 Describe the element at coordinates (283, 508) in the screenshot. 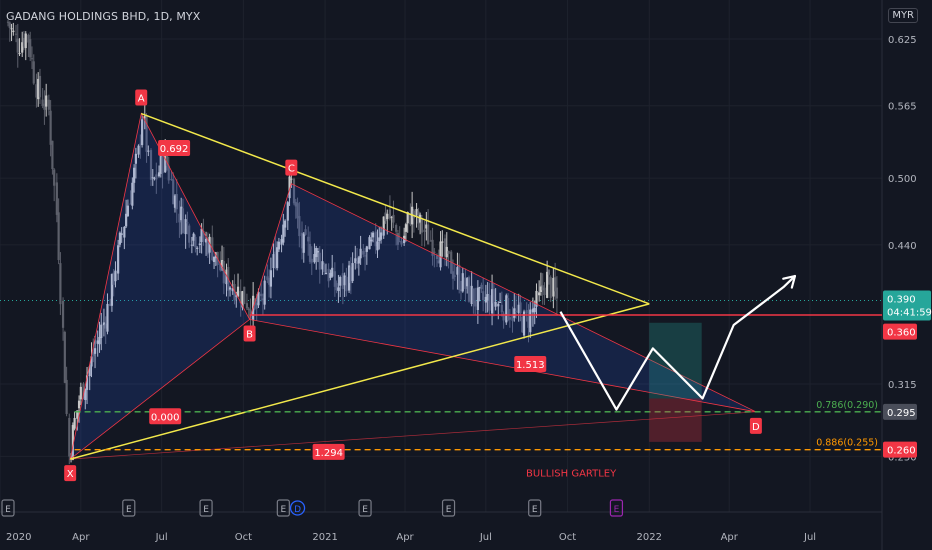

I see `earnings-marker` at that location.